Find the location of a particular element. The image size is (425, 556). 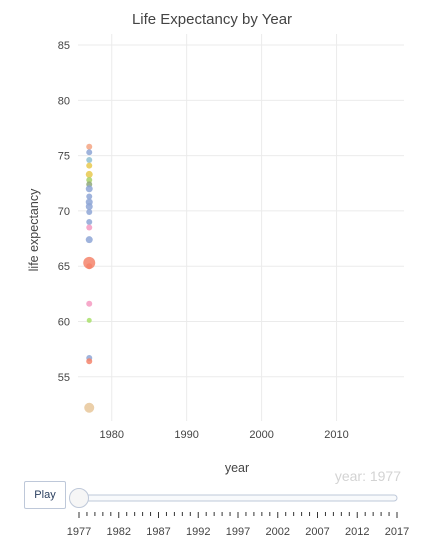

year-slider: 1977 1982 1987 1992 1997 2002 2007 2012 2017 is located at coordinates (238, 513).